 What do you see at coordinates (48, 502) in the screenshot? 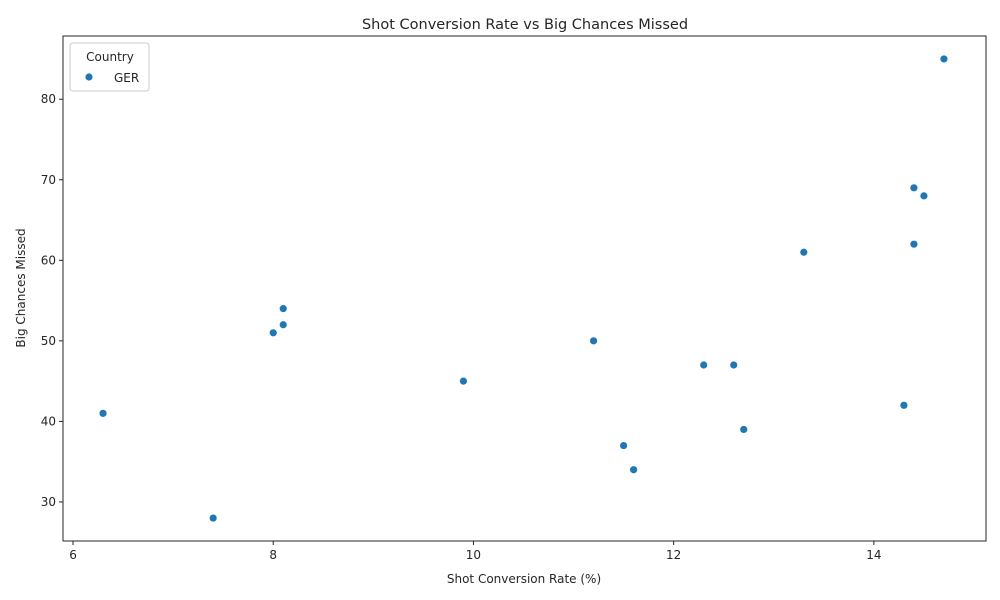
I see `y-tick-label: 30` at bounding box center [48, 502].